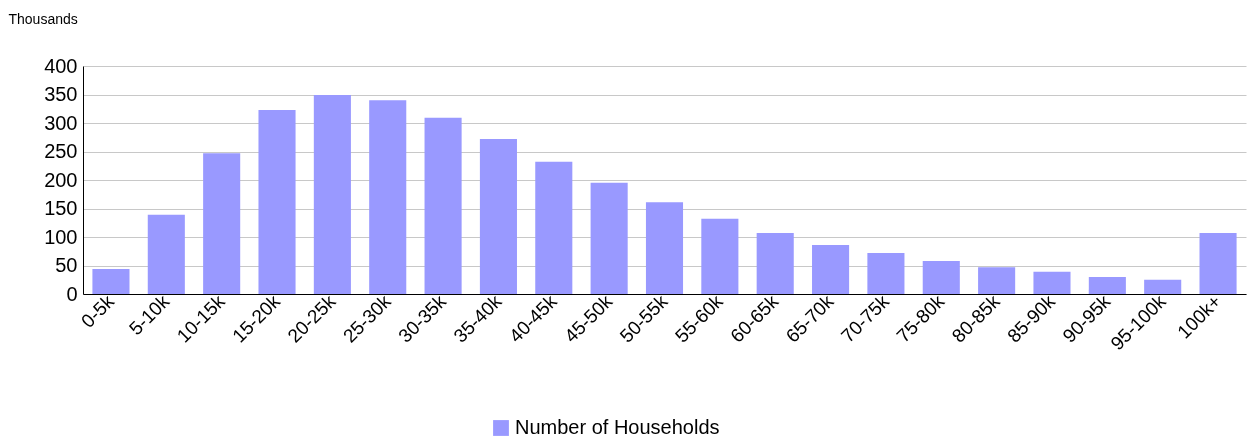 Image resolution: width=1250 pixels, height=439 pixels. Describe the element at coordinates (72, 293) in the screenshot. I see `y-tick-label: 0` at that location.